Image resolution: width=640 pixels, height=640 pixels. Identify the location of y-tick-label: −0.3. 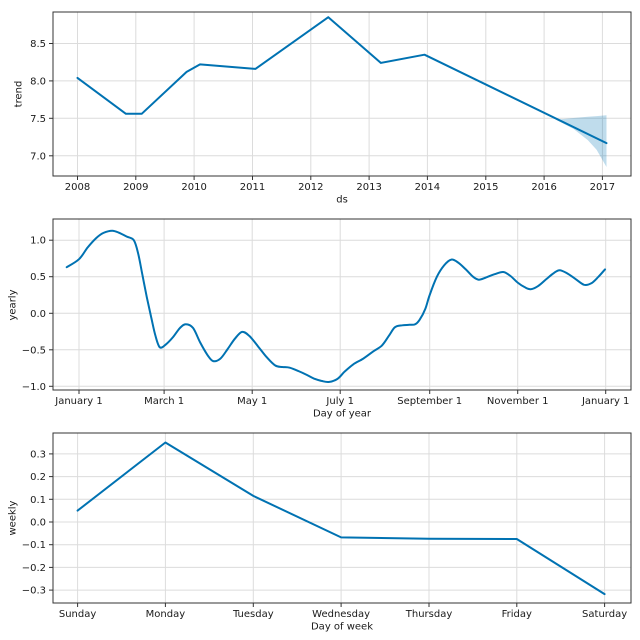
(34, 591).